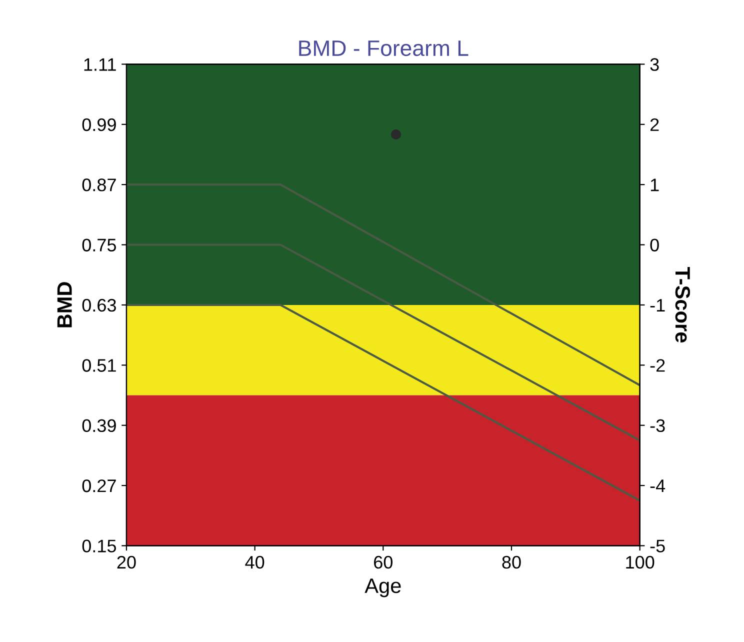 This screenshot has width=744, height=642. Describe the element at coordinates (99, 245) in the screenshot. I see `y-tick-label: 0.75` at that location.